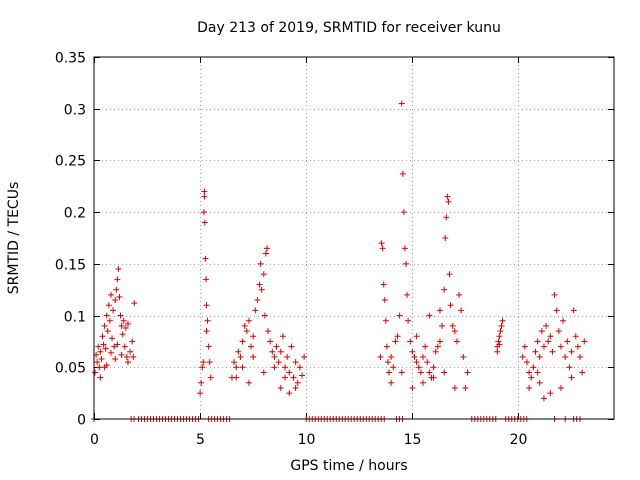  What do you see at coordinates (200, 440) in the screenshot?
I see `x-tick-label: 5` at bounding box center [200, 440].